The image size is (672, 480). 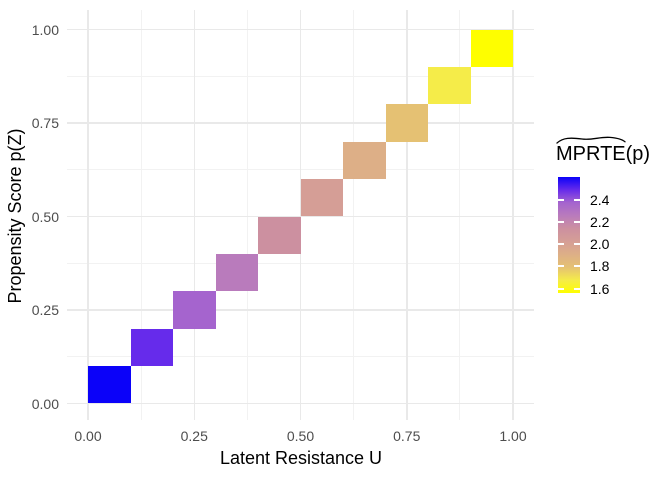 What do you see at coordinates (45, 29) in the screenshot?
I see `y-tick-label: 1.00` at bounding box center [45, 29].